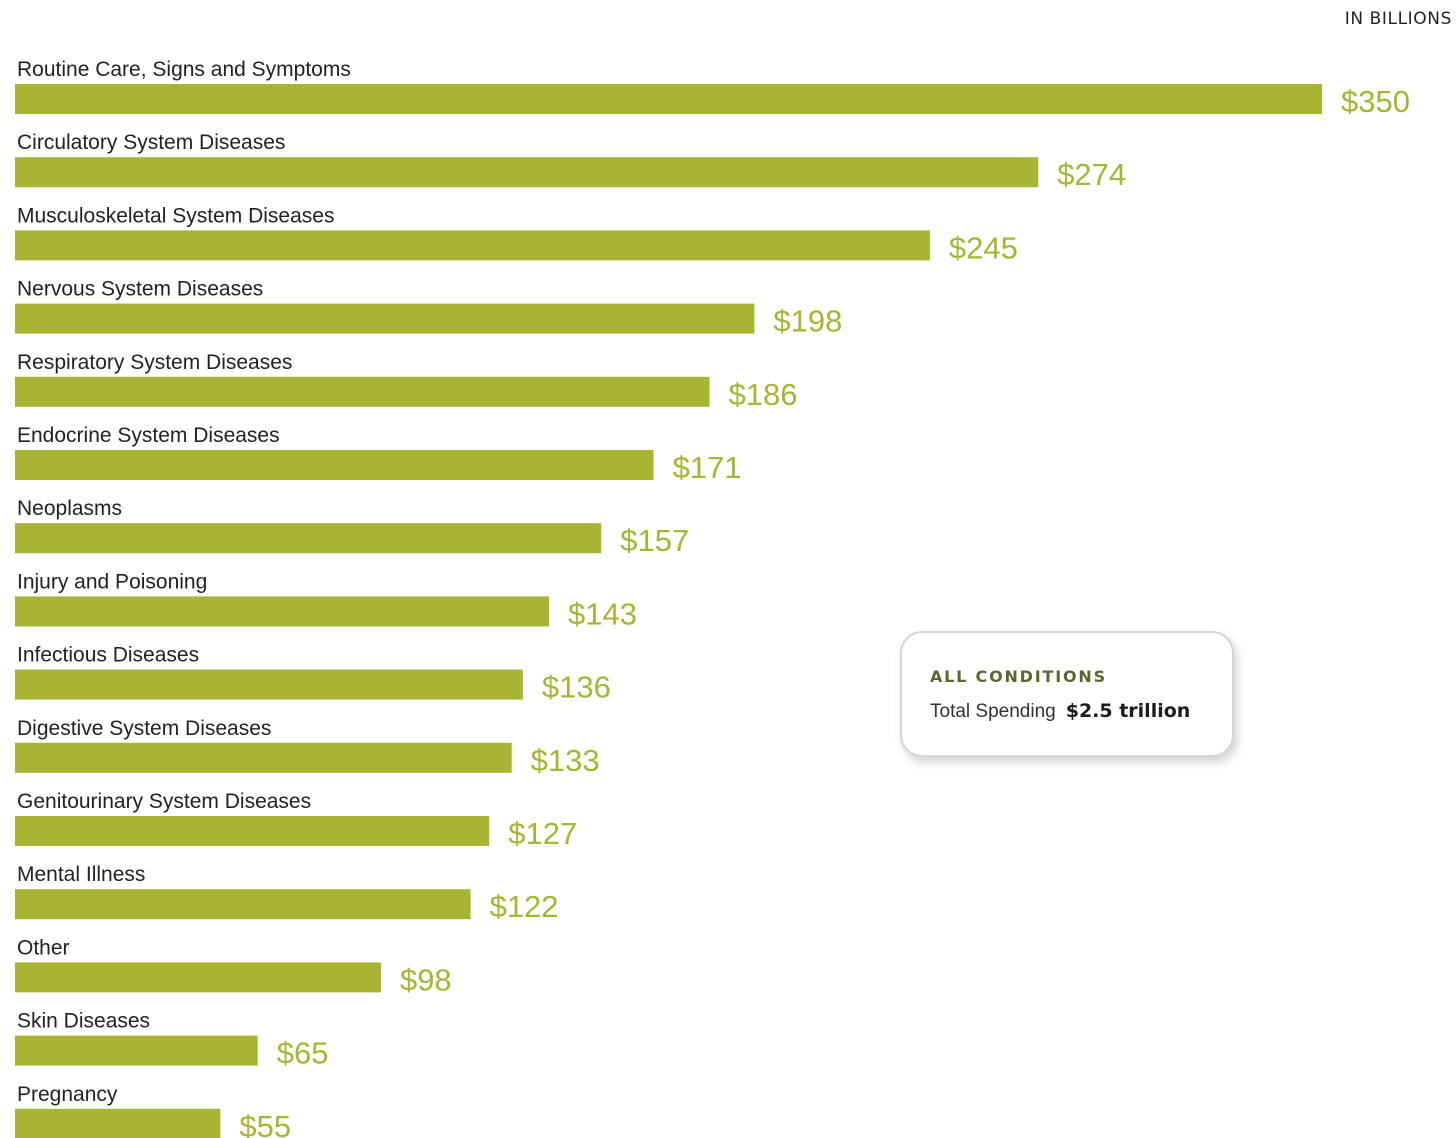 Image resolution: width=1456 pixels, height=1138 pixels. I want to click on callout-title: ALL CONDITIONS, so click(1018, 676).